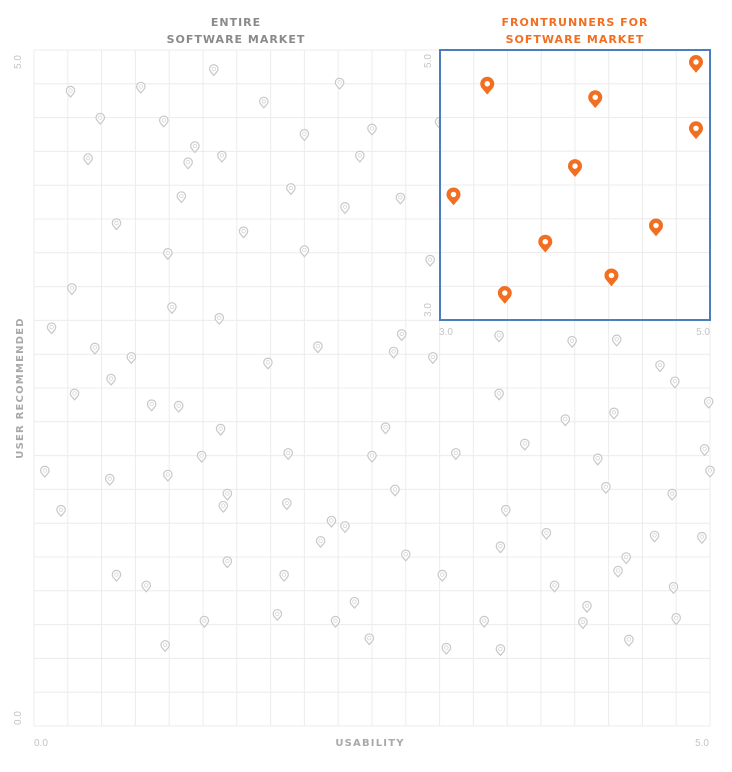  Describe the element at coordinates (575, 22) in the screenshot. I see `inset-title-line-1: FRONTRUNNERS FOR` at that location.